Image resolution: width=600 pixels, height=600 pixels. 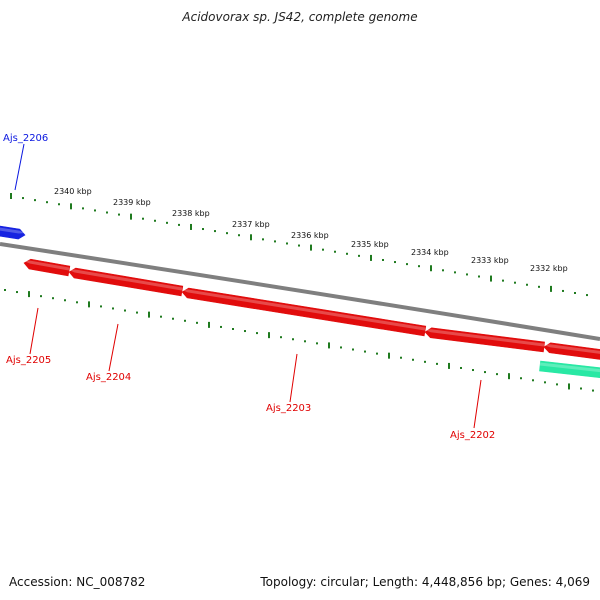 What do you see at coordinates (300, 17) in the screenshot?
I see `page-title: Acidovorax sp. JS42, complete genome` at bounding box center [300, 17].